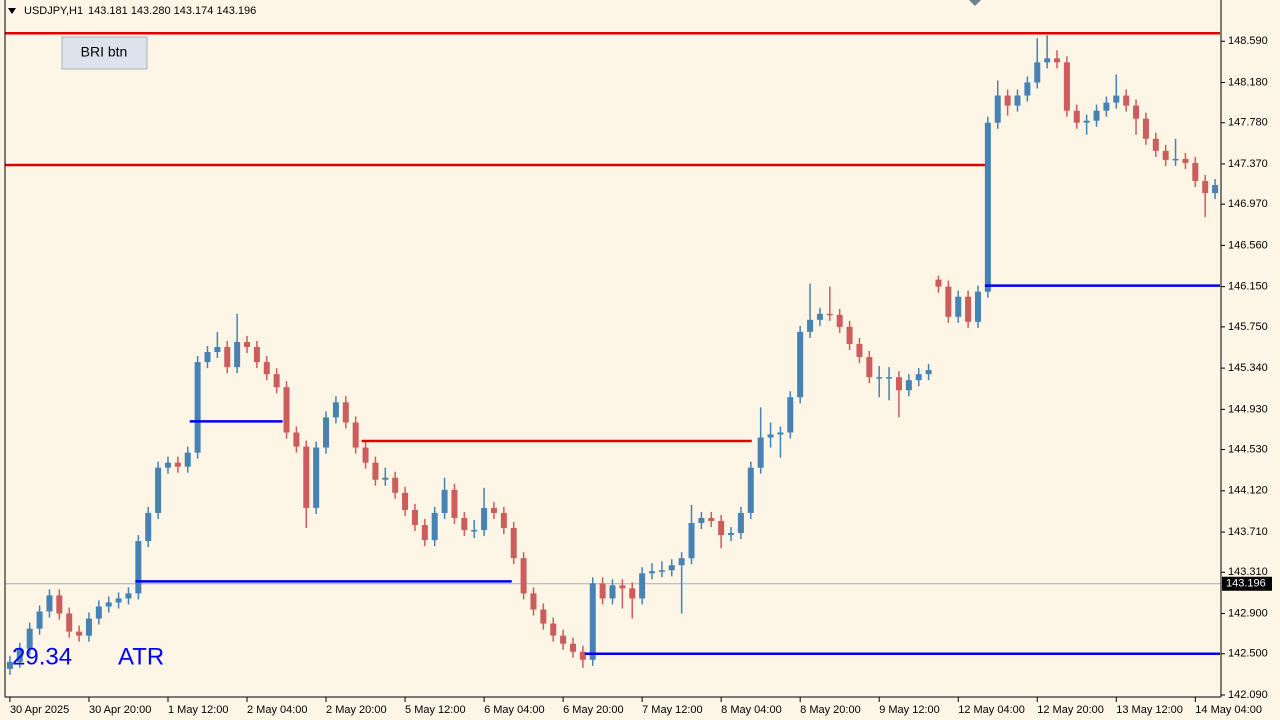  I want to click on button-label: BRI btn, so click(104, 52).